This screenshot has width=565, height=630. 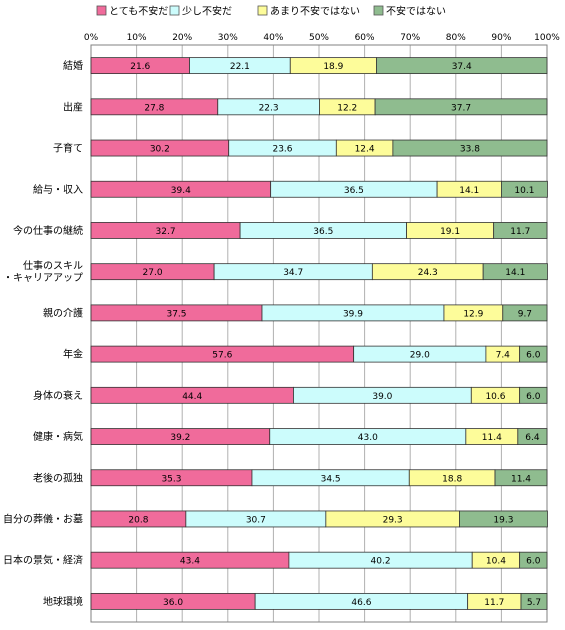 I want to click on category-label: ・キャリアアップ, so click(x=43, y=278).